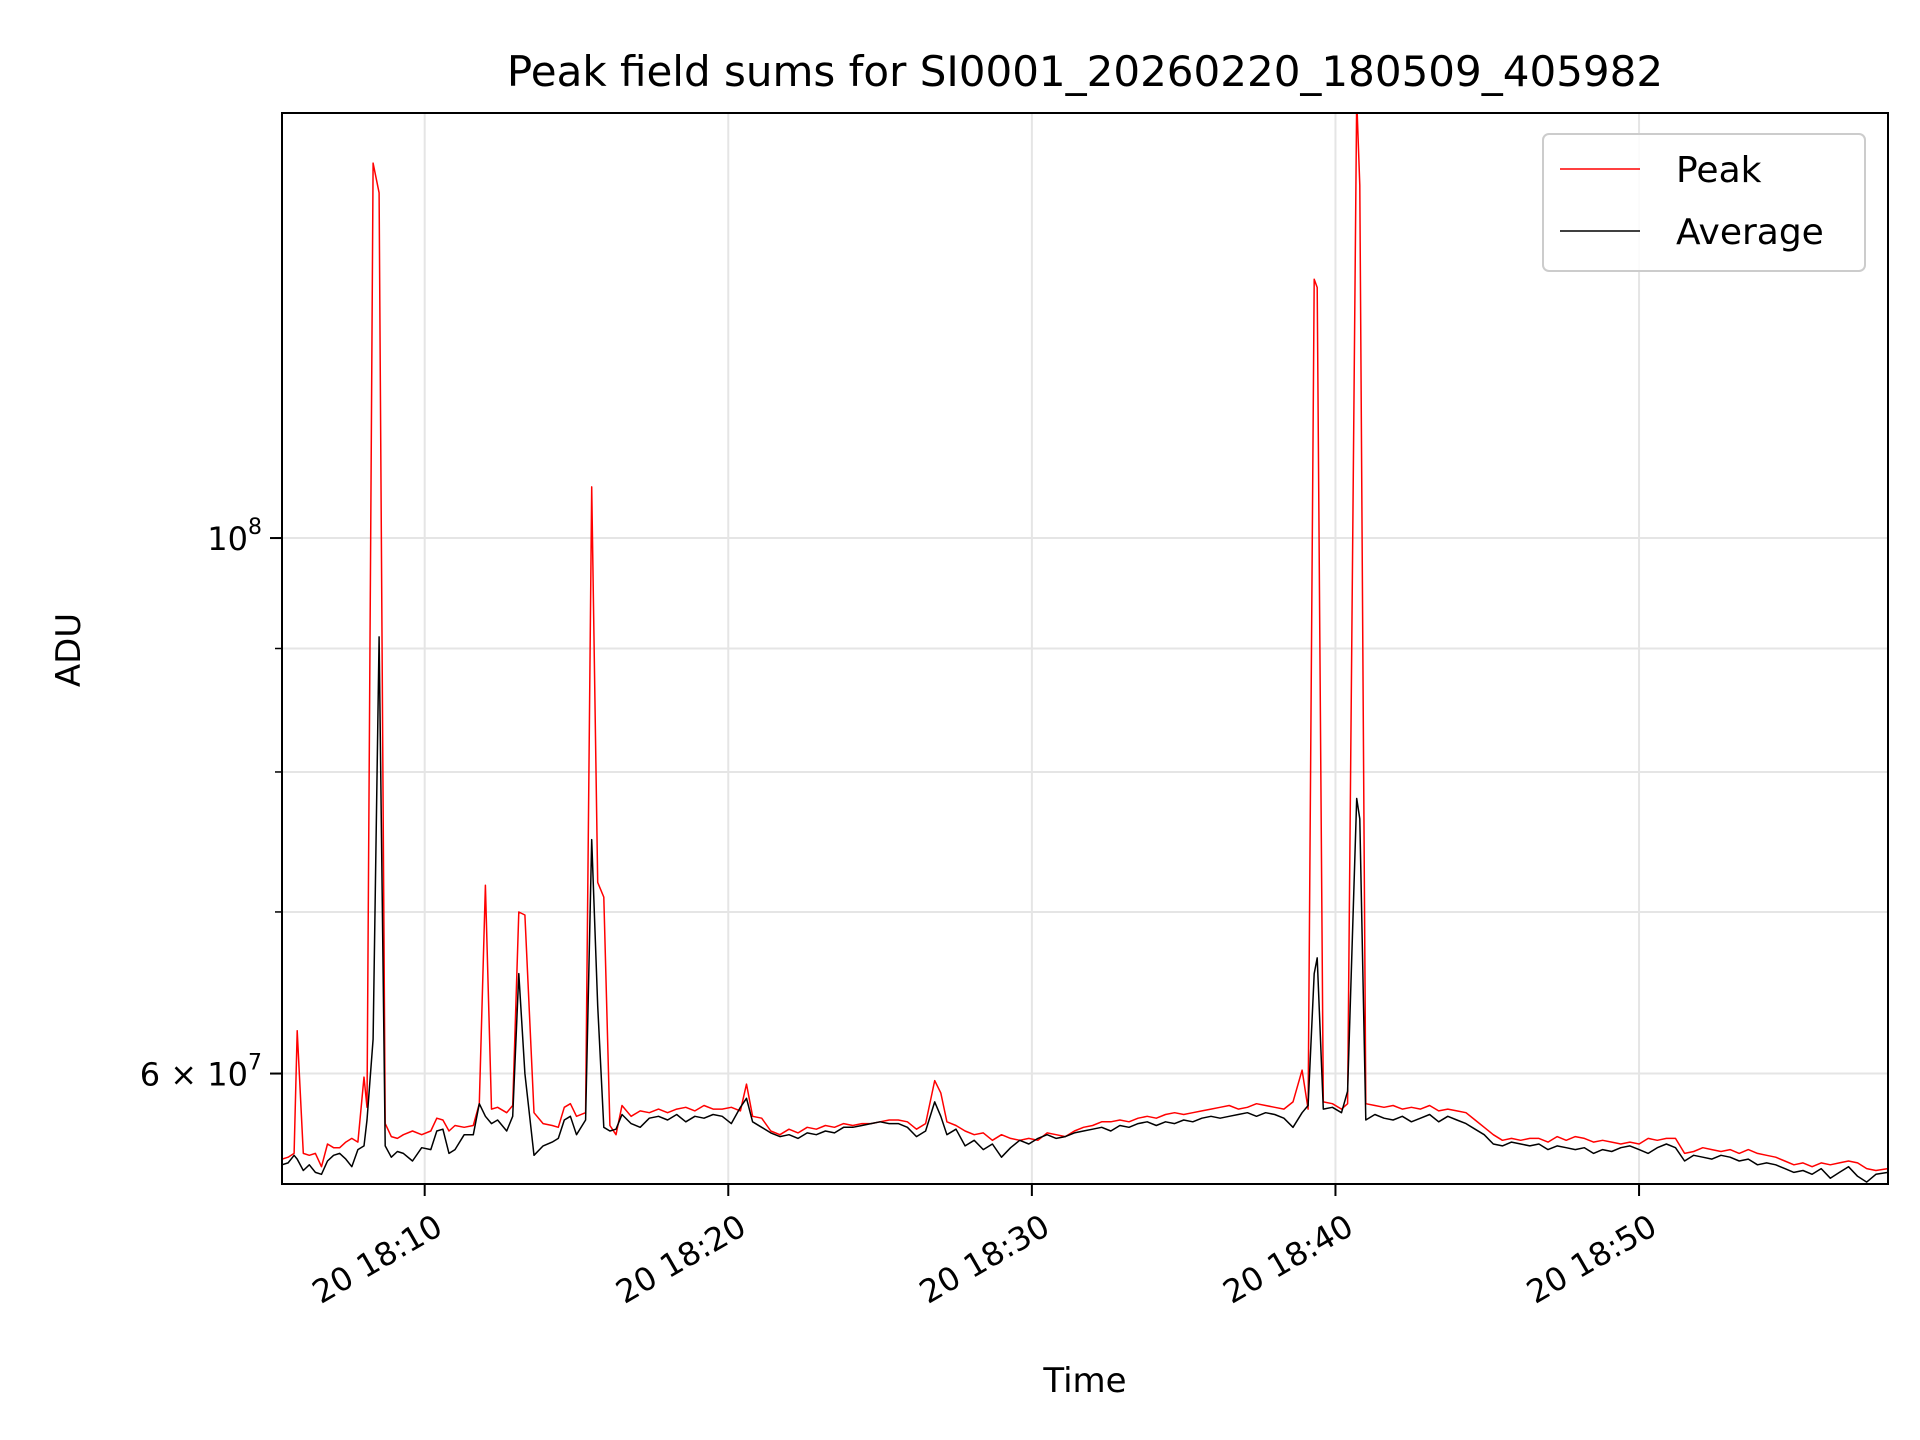 The height and width of the screenshot is (1440, 1920). What do you see at coordinates (1704, 202) in the screenshot?
I see `legend: Peak Average` at bounding box center [1704, 202].